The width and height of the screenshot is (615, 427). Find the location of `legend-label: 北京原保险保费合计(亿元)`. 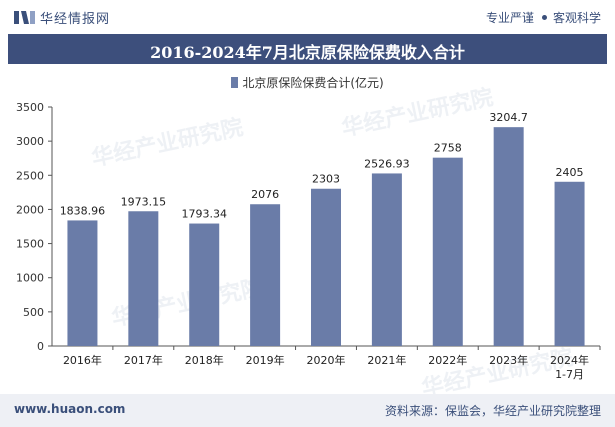

legend-label: 北京原保险保费合计(亿元) is located at coordinates (313, 83).